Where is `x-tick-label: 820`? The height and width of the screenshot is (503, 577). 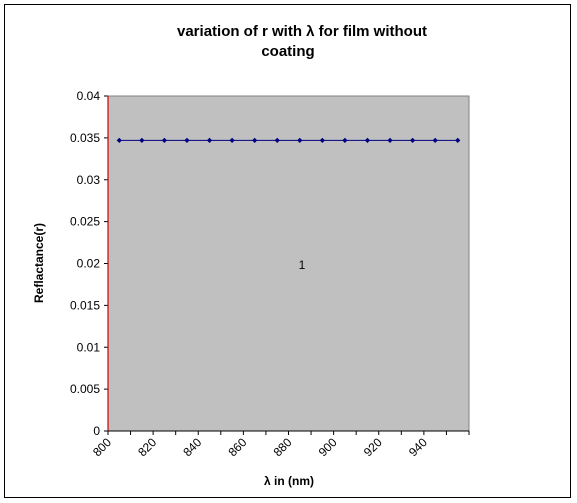
x-tick-label: 820 is located at coordinates (147, 447).